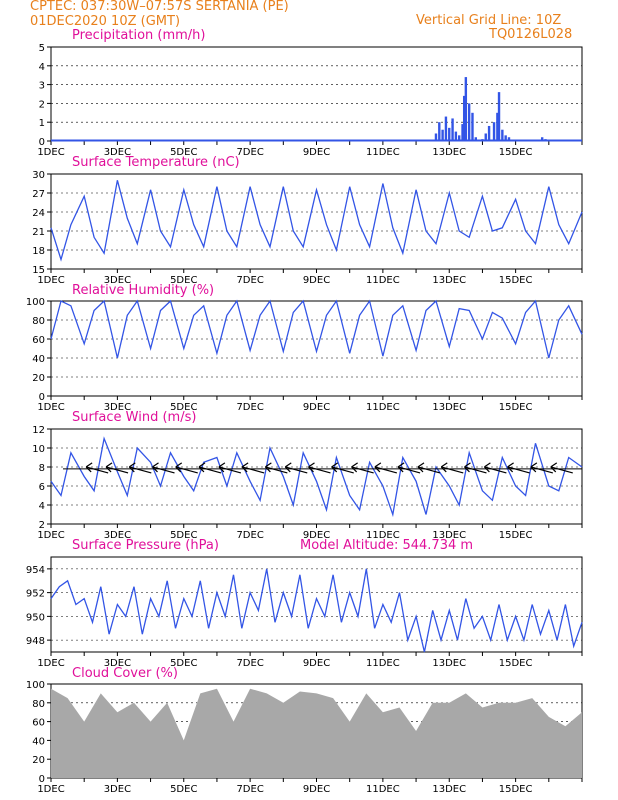  What do you see at coordinates (42, 142) in the screenshot?
I see `precip-ytick-label: 0` at bounding box center [42, 142].